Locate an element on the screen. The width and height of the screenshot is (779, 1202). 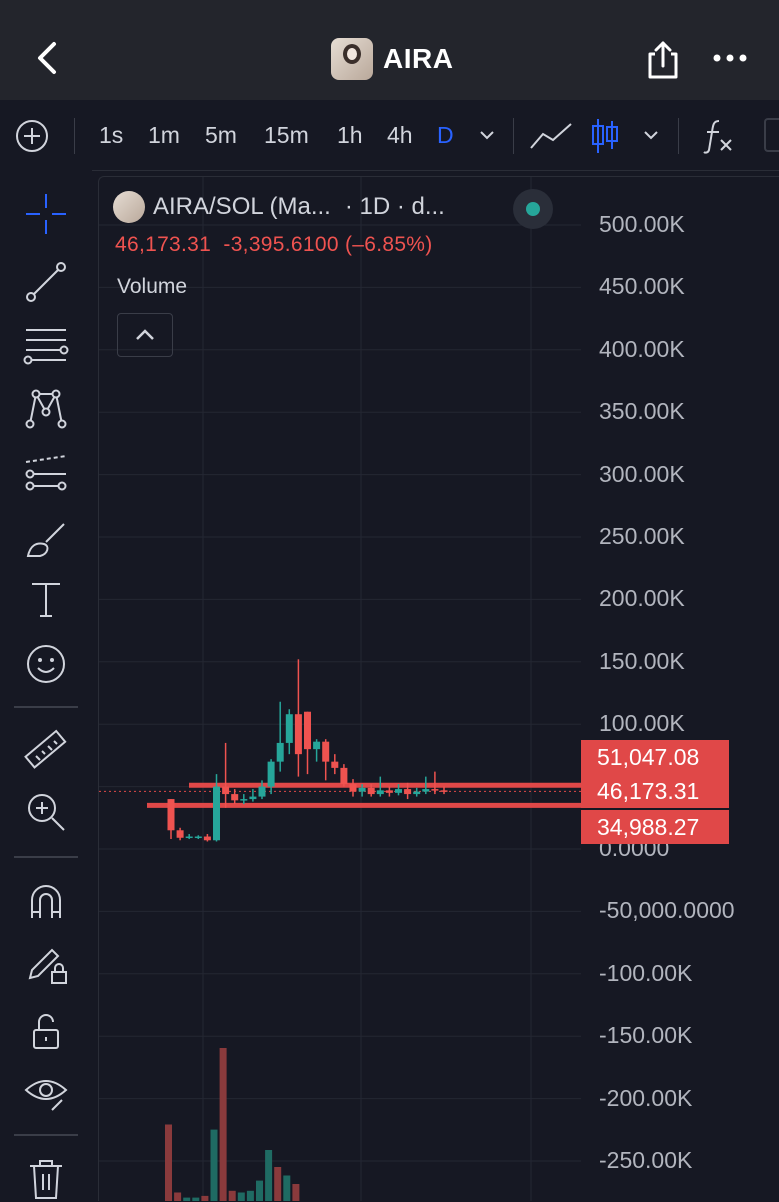
brush-icon is located at coordinates (46, 540).